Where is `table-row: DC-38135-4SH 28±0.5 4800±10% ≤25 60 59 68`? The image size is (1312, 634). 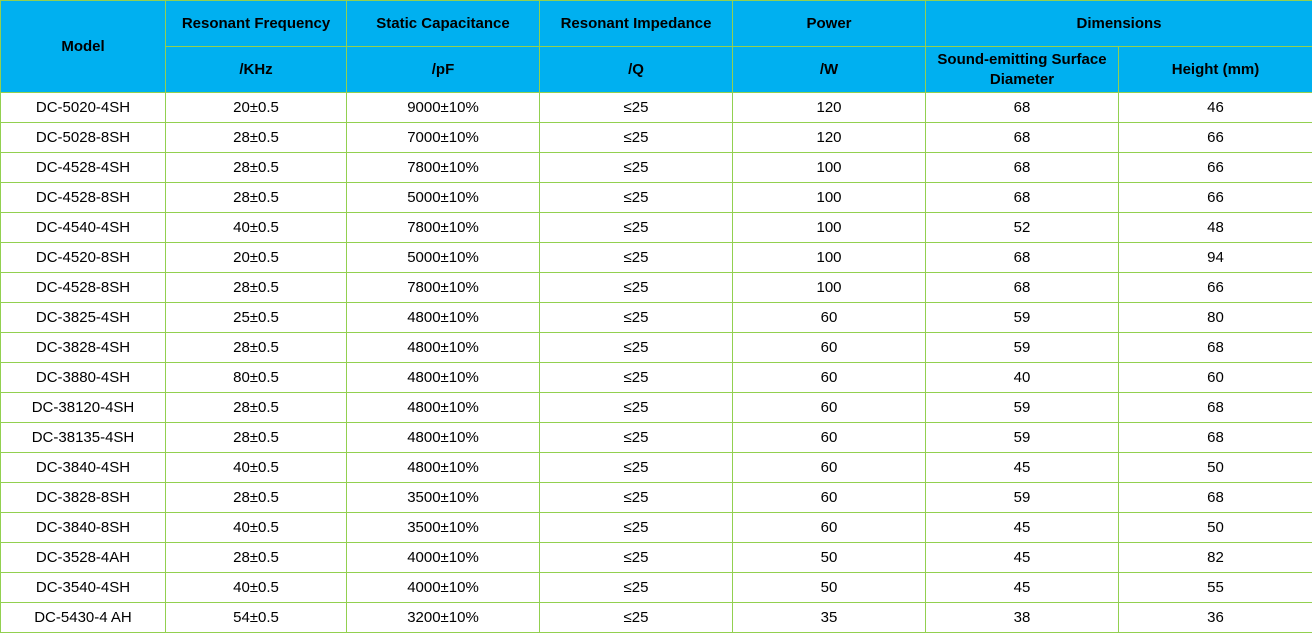
table-row: DC-38135-4SH 28±0.5 4800±10% ≤25 60 59 68 is located at coordinates (656, 437).